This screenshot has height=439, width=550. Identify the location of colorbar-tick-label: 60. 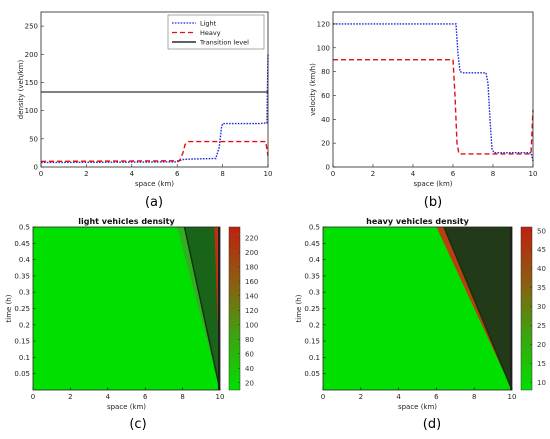
(249, 354).